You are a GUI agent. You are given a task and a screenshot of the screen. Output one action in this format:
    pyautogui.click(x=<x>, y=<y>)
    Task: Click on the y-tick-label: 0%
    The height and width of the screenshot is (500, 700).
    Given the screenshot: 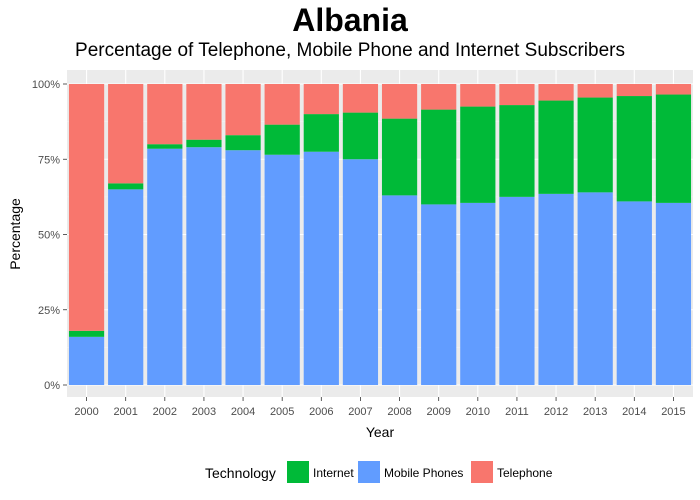 What is the action you would take?
    pyautogui.click(x=52, y=386)
    